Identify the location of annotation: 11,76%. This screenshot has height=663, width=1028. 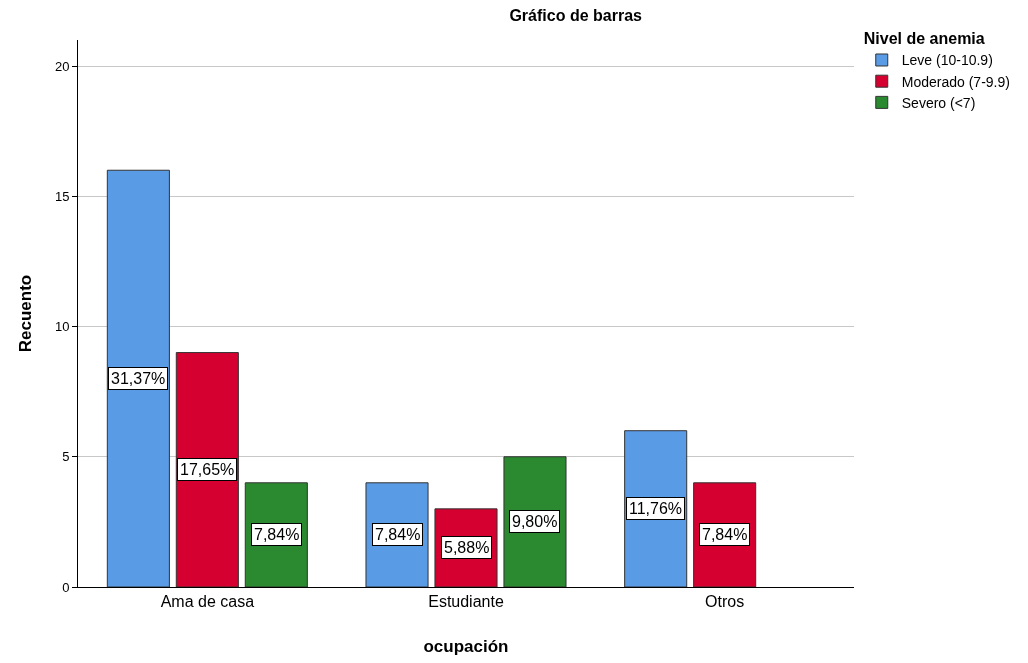
(656, 508).